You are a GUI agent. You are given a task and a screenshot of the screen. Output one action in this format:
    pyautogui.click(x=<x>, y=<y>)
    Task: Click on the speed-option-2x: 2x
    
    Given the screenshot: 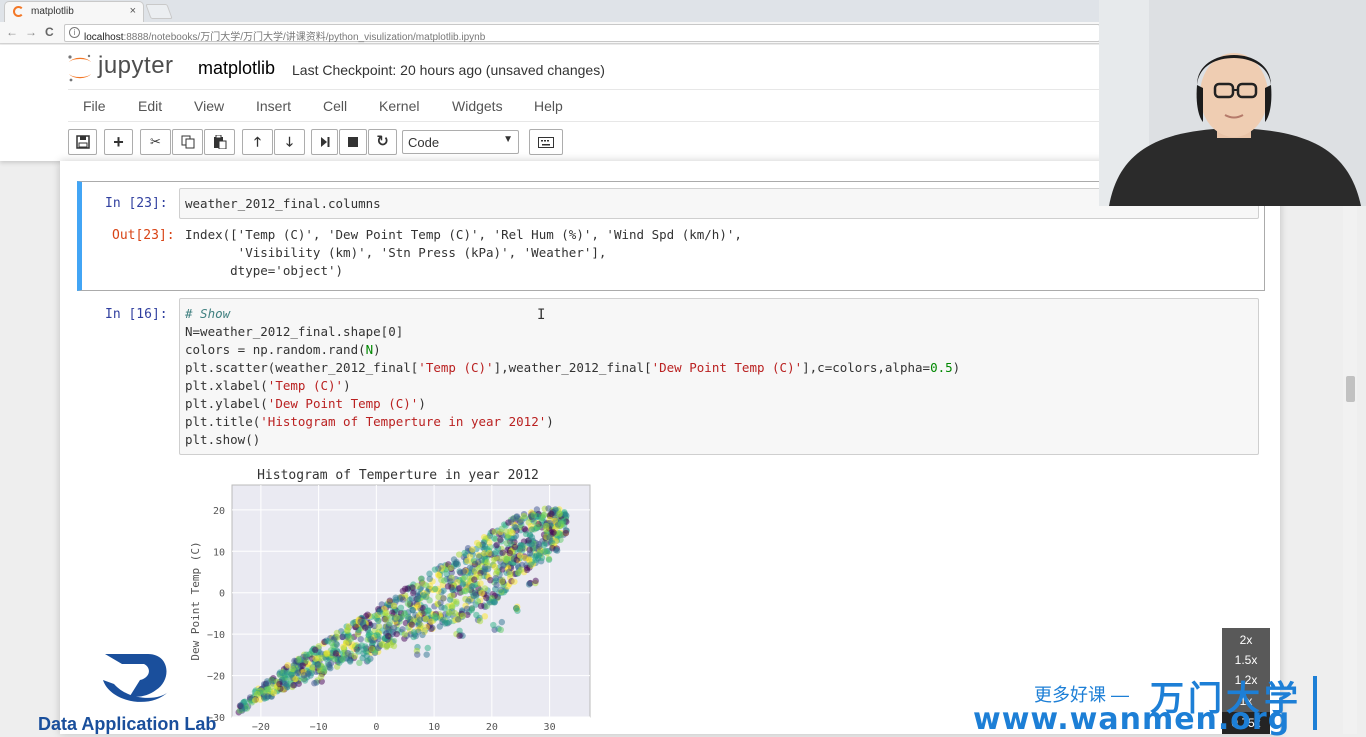 What is the action you would take?
    pyautogui.click(x=1246, y=640)
    